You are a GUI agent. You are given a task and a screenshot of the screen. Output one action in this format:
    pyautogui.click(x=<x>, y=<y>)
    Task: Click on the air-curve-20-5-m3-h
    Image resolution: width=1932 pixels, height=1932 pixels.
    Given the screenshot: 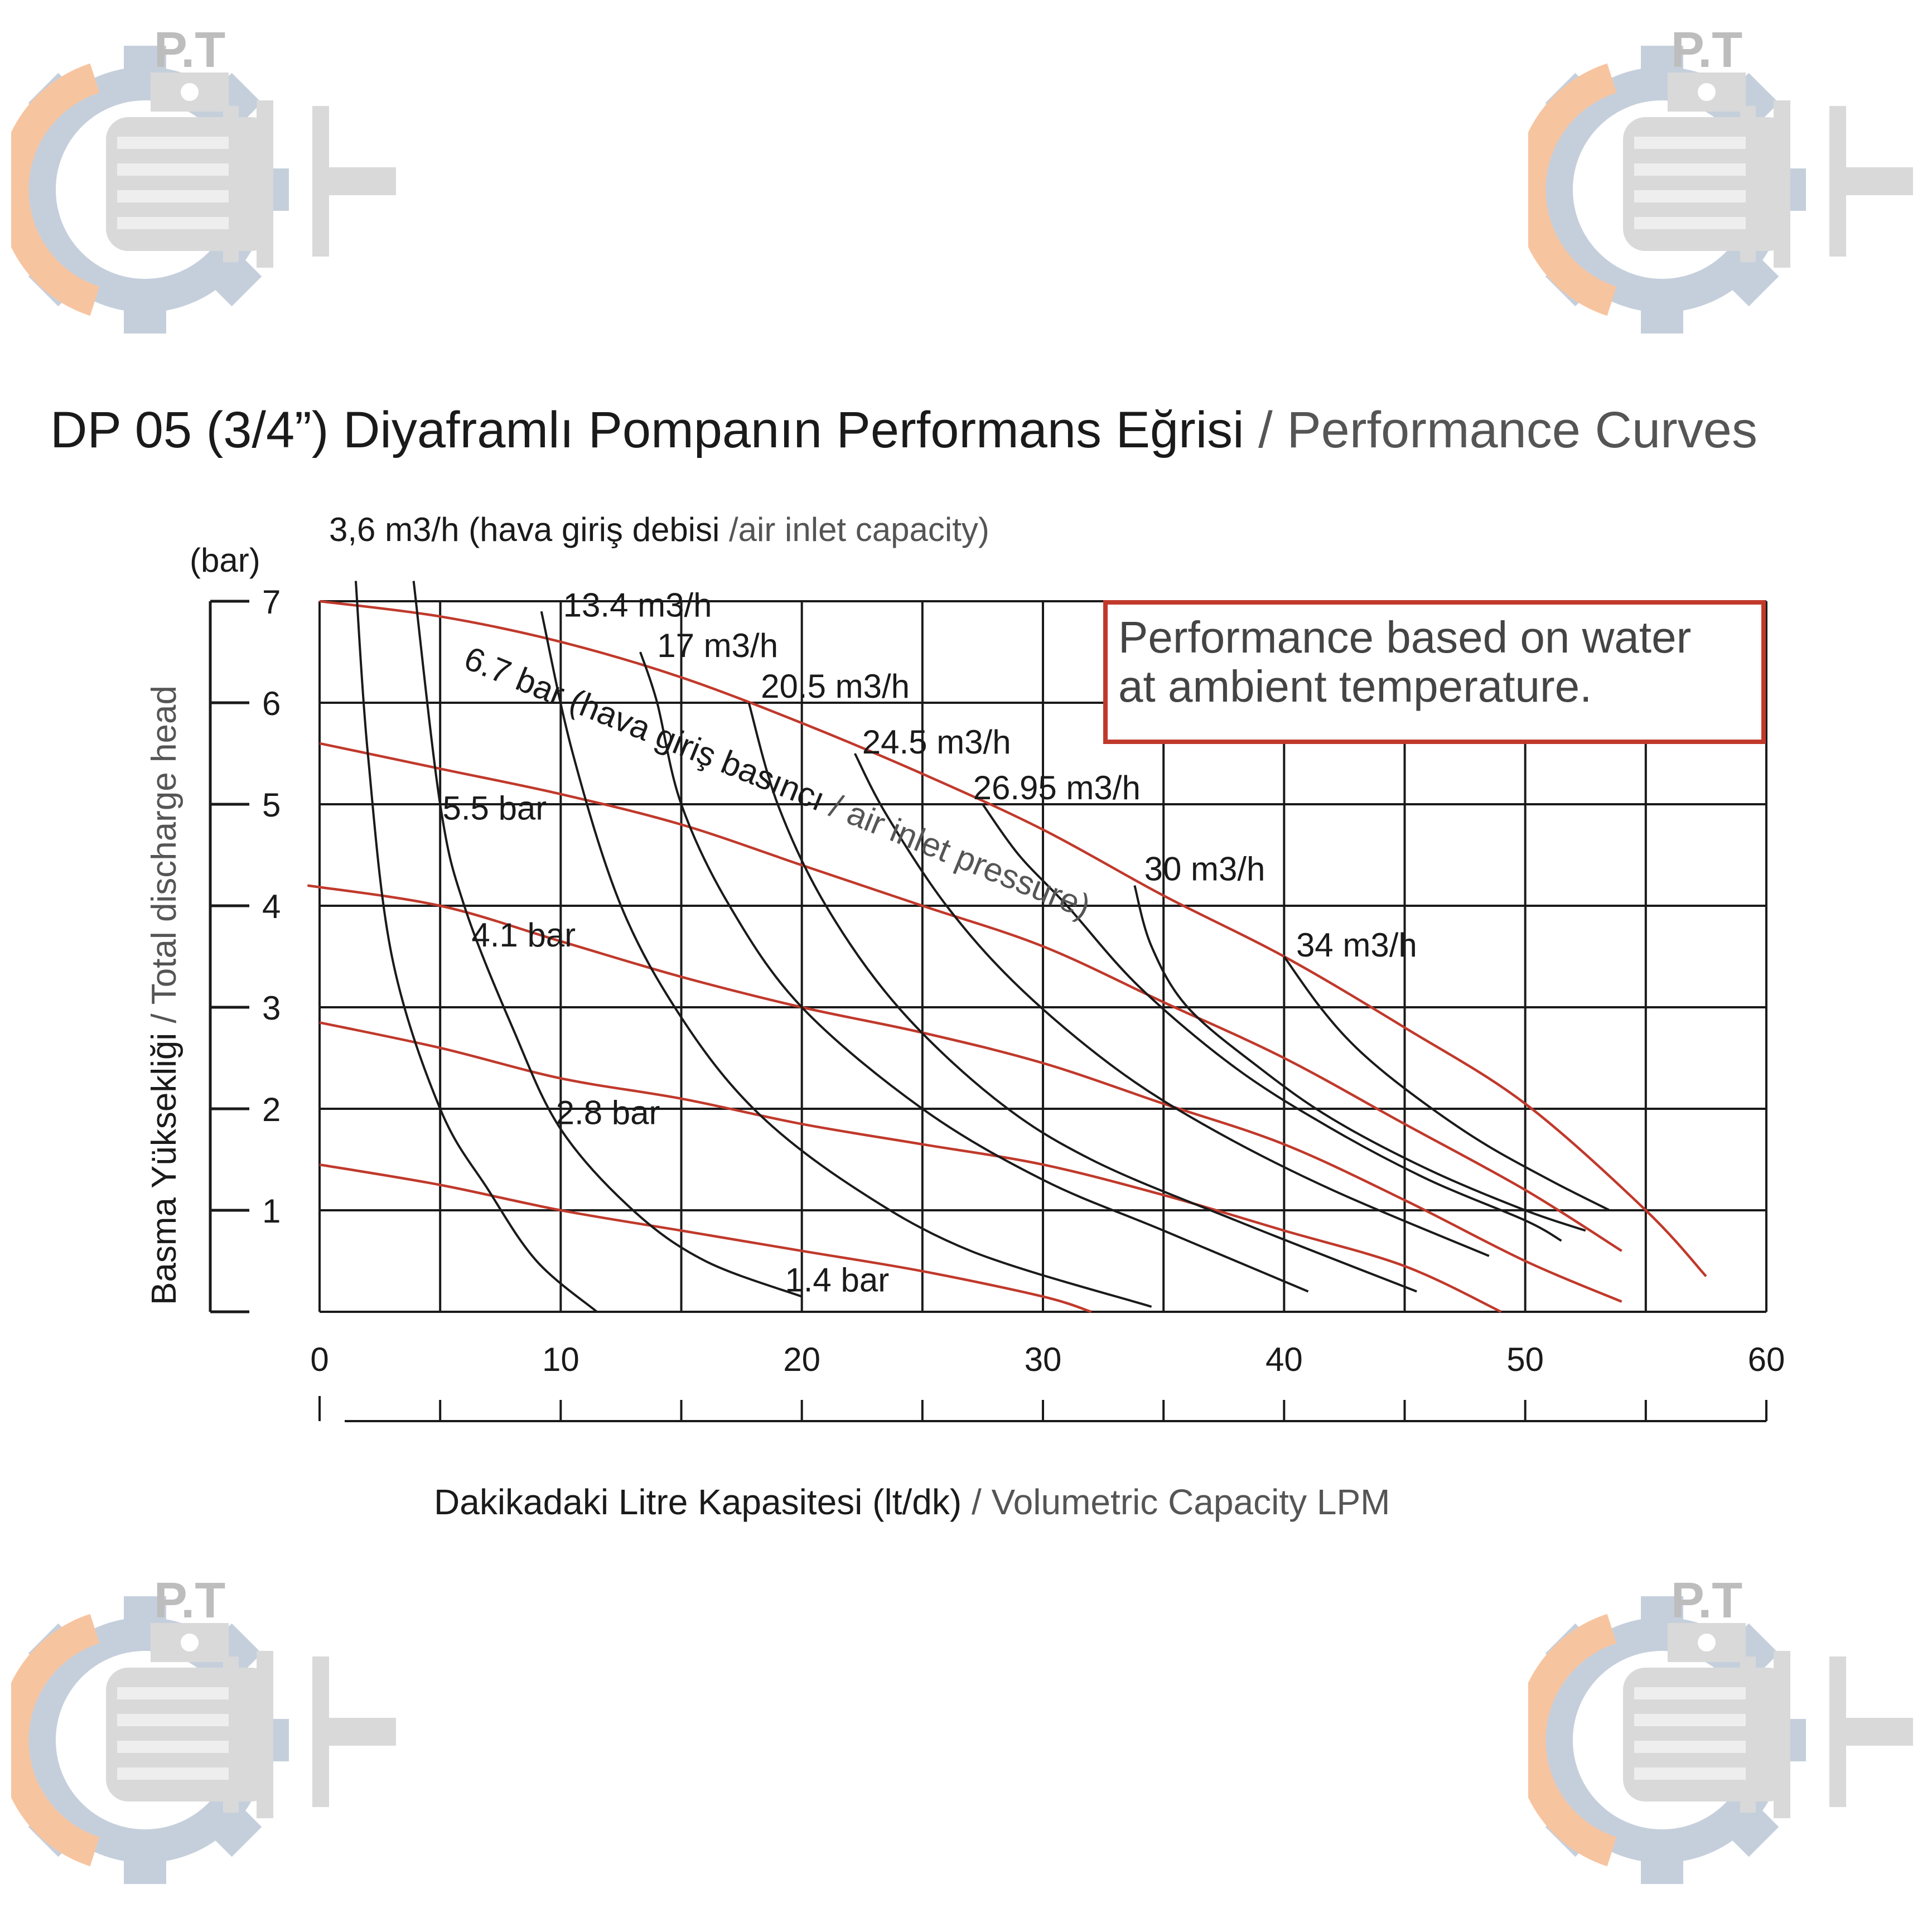 What is the action you would take?
    pyautogui.click(x=1082, y=997)
    